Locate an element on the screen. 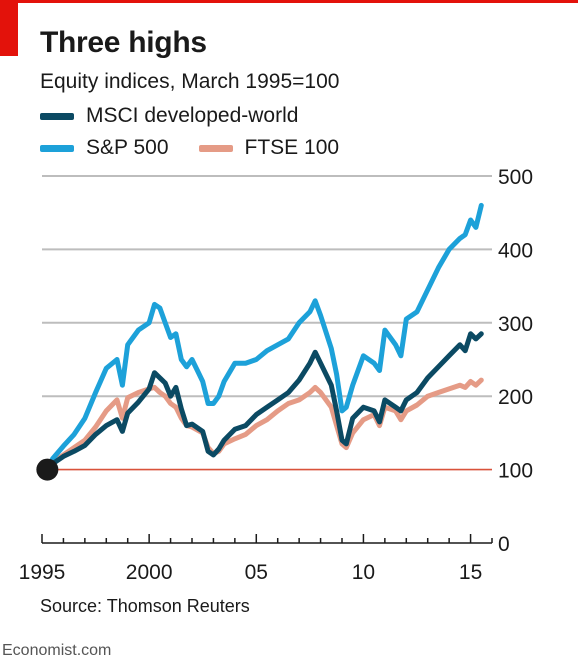  y-tick-label-200: 200 is located at coordinates (515, 397).